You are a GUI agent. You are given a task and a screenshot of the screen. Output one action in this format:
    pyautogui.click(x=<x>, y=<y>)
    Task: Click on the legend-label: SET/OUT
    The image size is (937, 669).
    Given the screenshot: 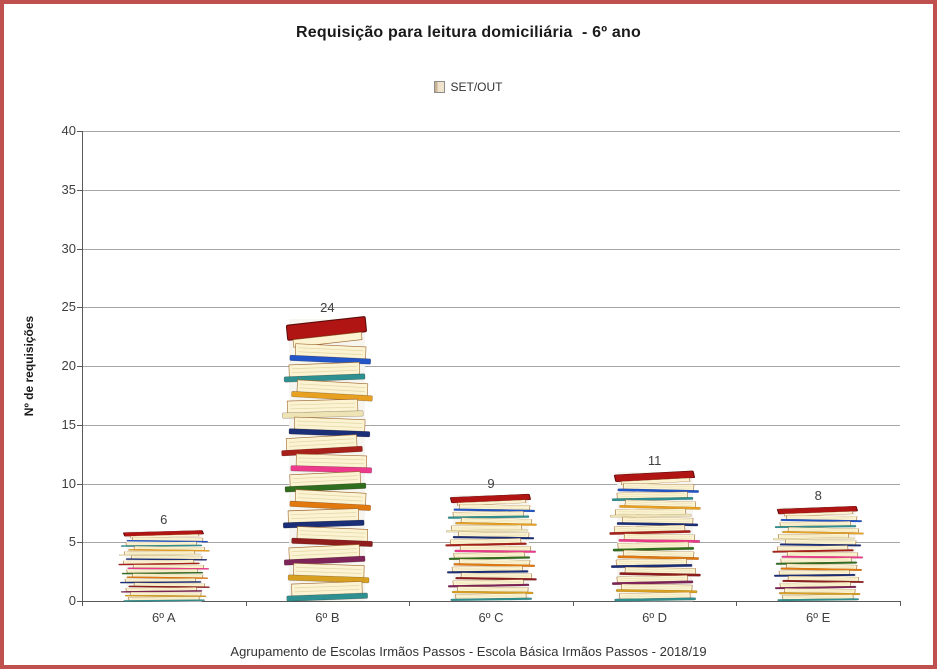 What is the action you would take?
    pyautogui.click(x=476, y=87)
    